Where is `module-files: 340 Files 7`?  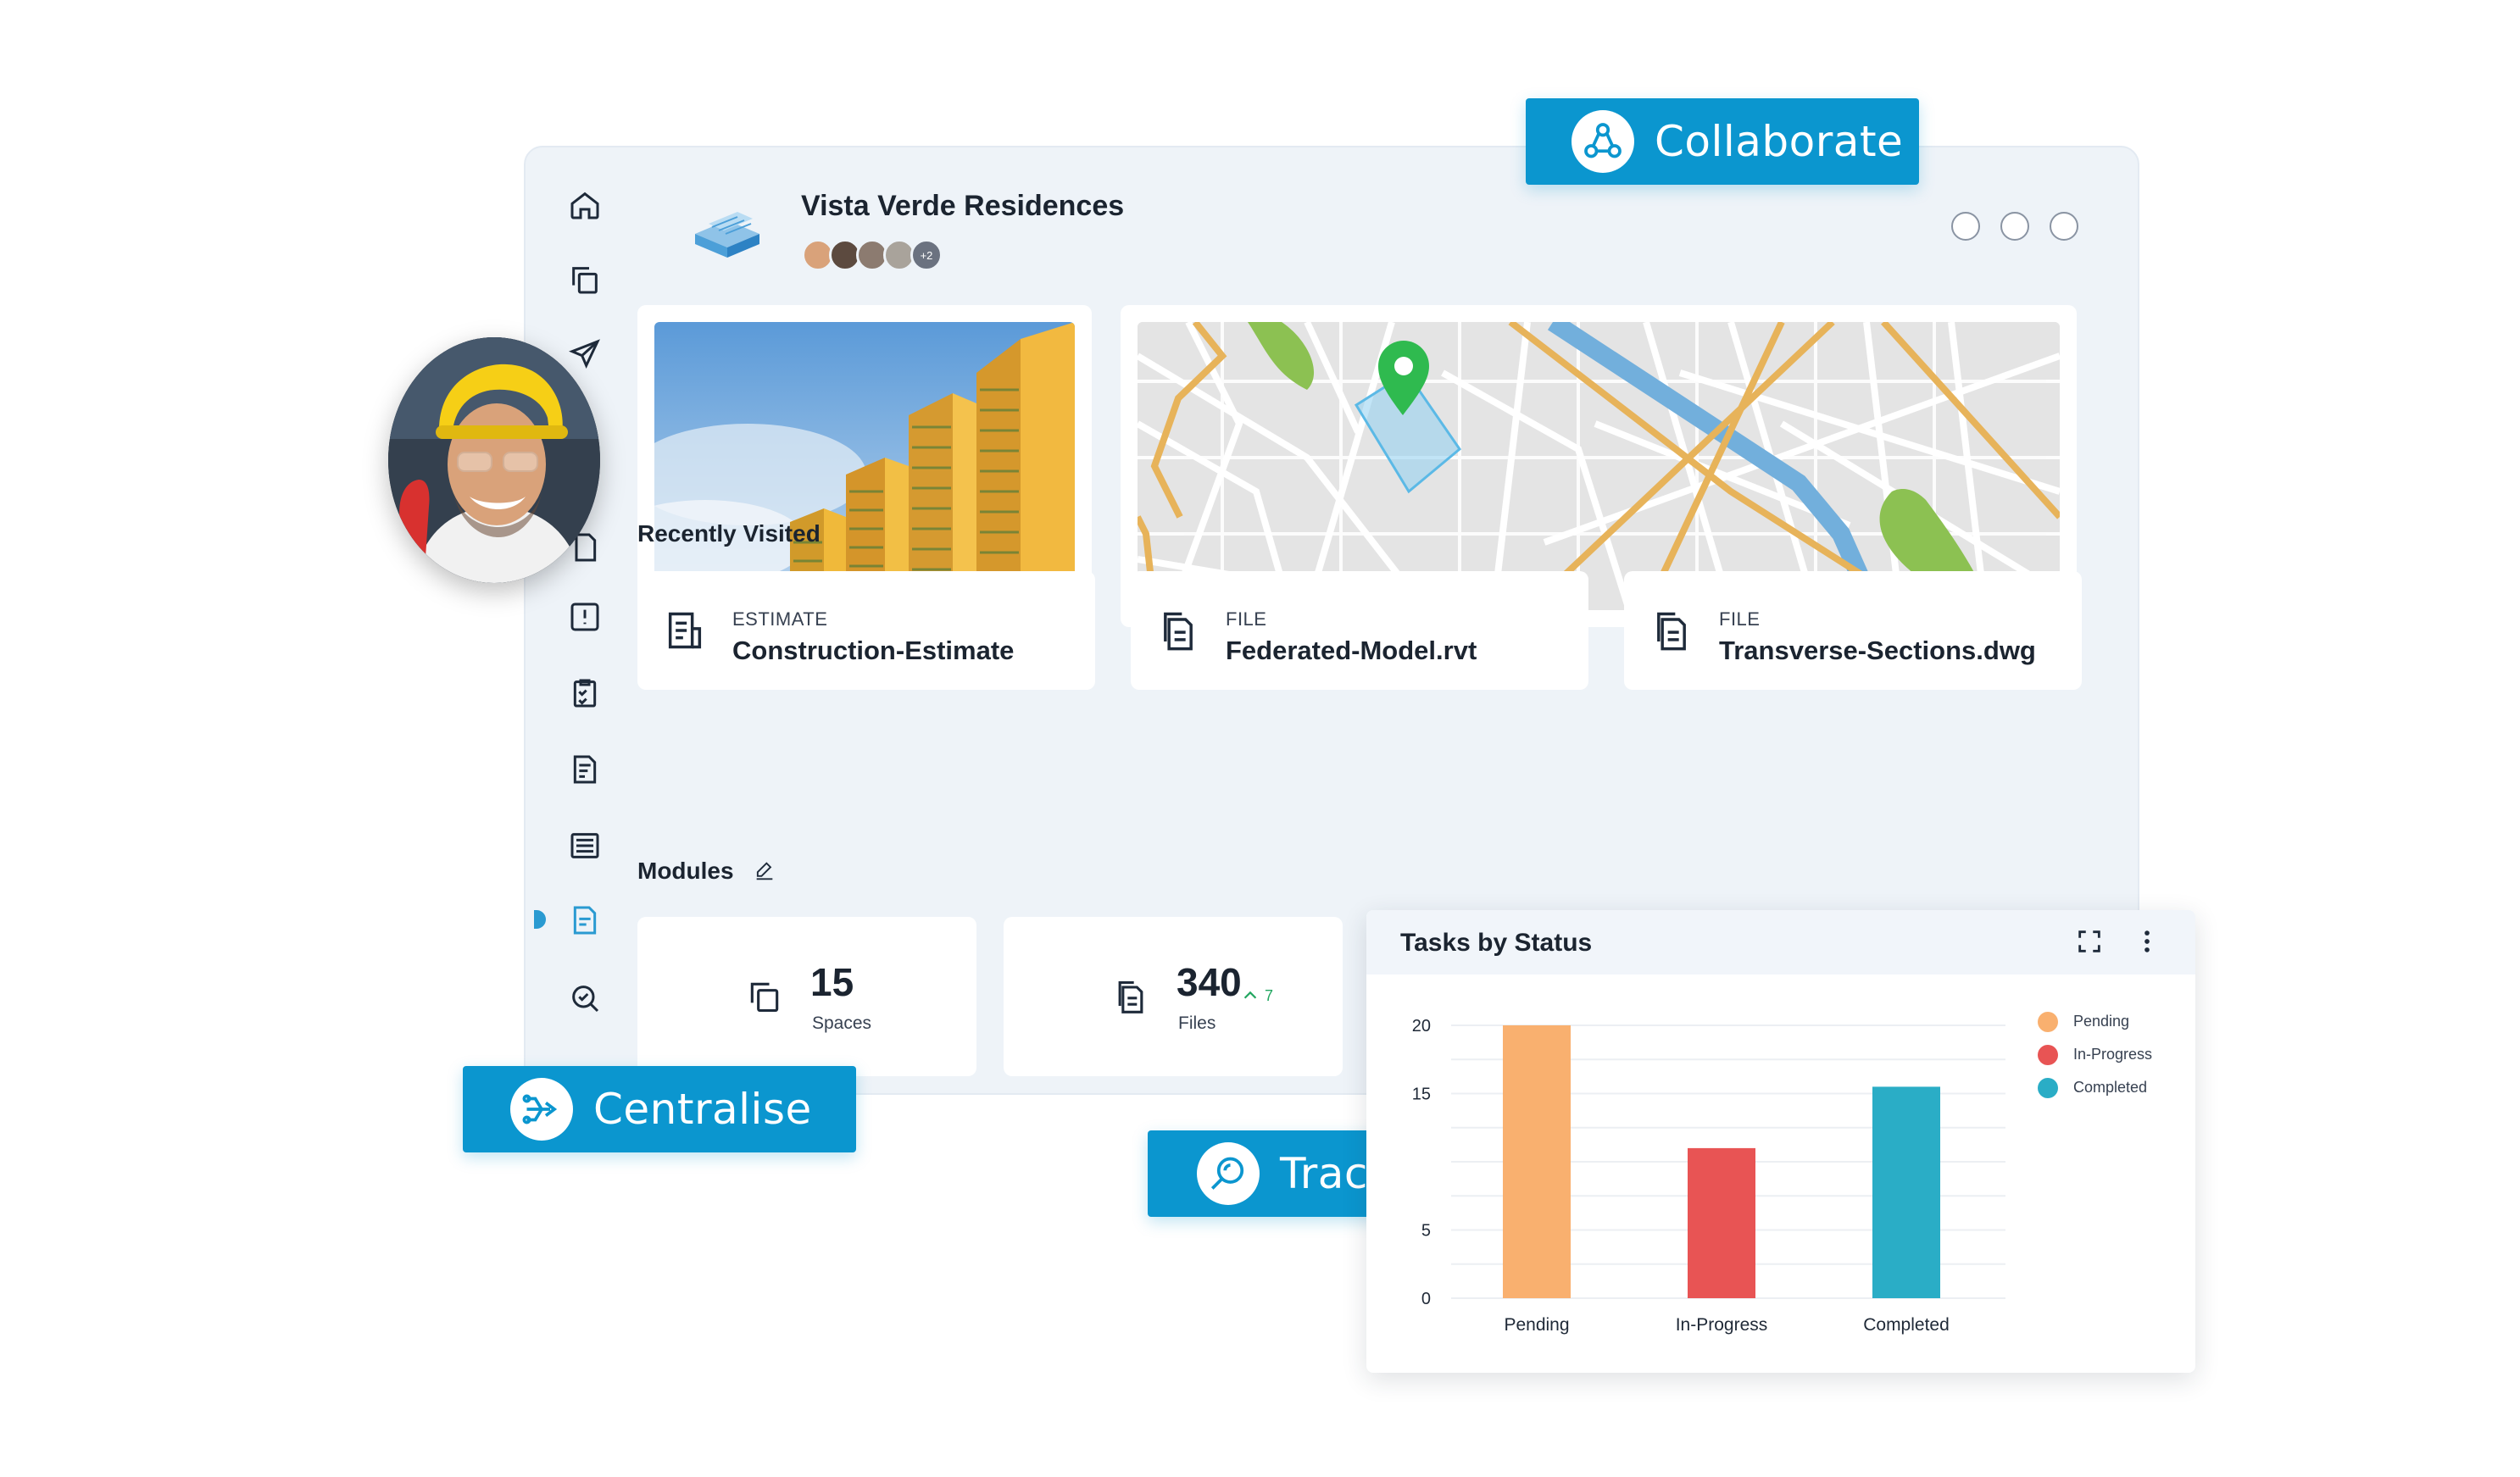 module-files: 340 Files 7 is located at coordinates (1173, 996).